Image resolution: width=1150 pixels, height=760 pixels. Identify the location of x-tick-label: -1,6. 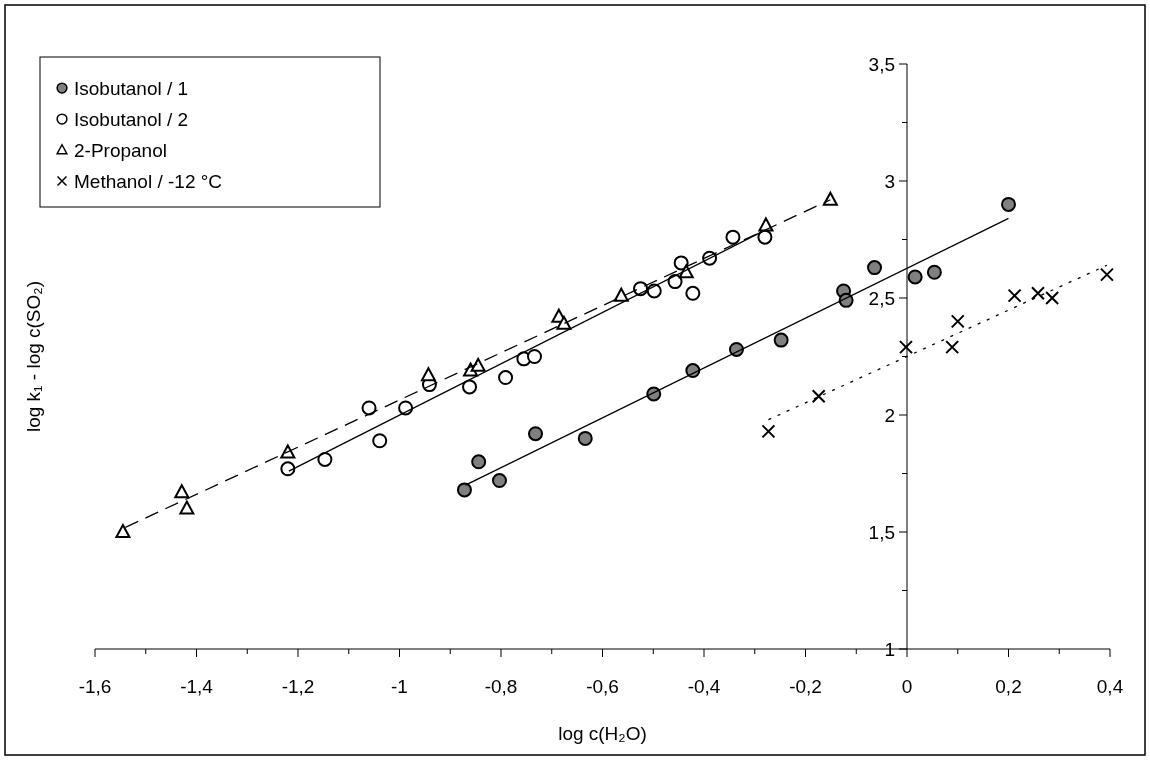
(95, 686).